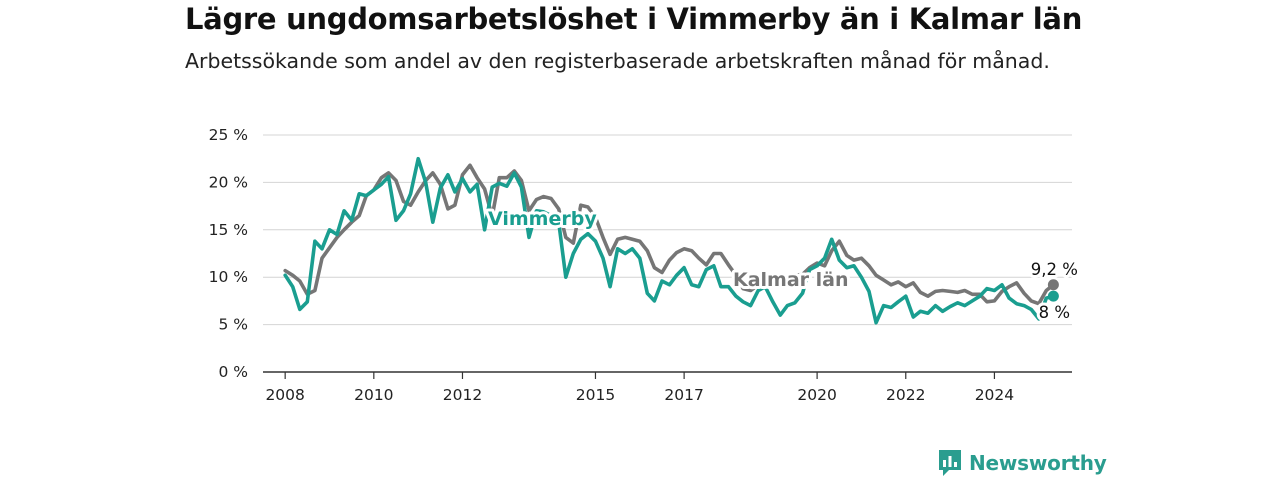 This screenshot has width=1280, height=480. Describe the element at coordinates (233, 372) in the screenshot. I see `y-tick-label: 0 %` at that location.